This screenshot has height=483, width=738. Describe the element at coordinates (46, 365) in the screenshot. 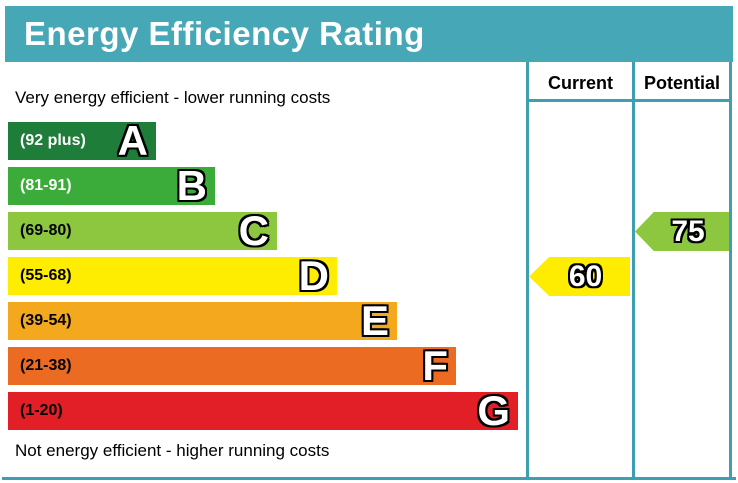

I see `band-range-label: (21-38)` at that location.